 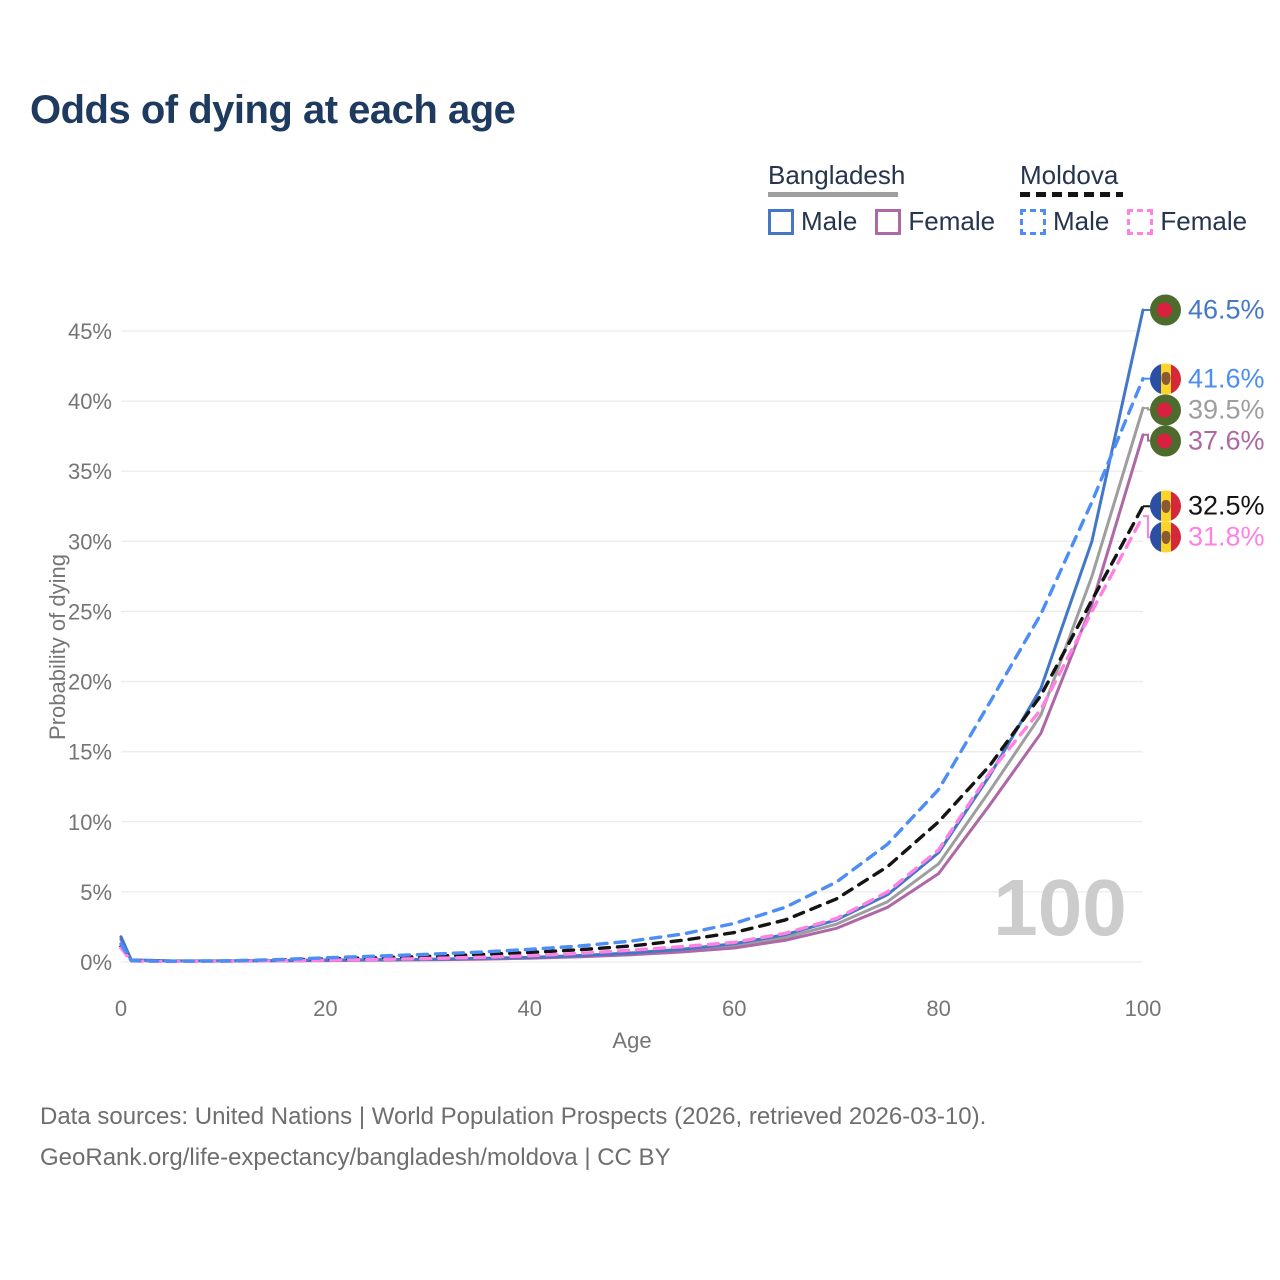 What do you see at coordinates (325, 1008) in the screenshot?
I see `x-tick-label: 20` at bounding box center [325, 1008].